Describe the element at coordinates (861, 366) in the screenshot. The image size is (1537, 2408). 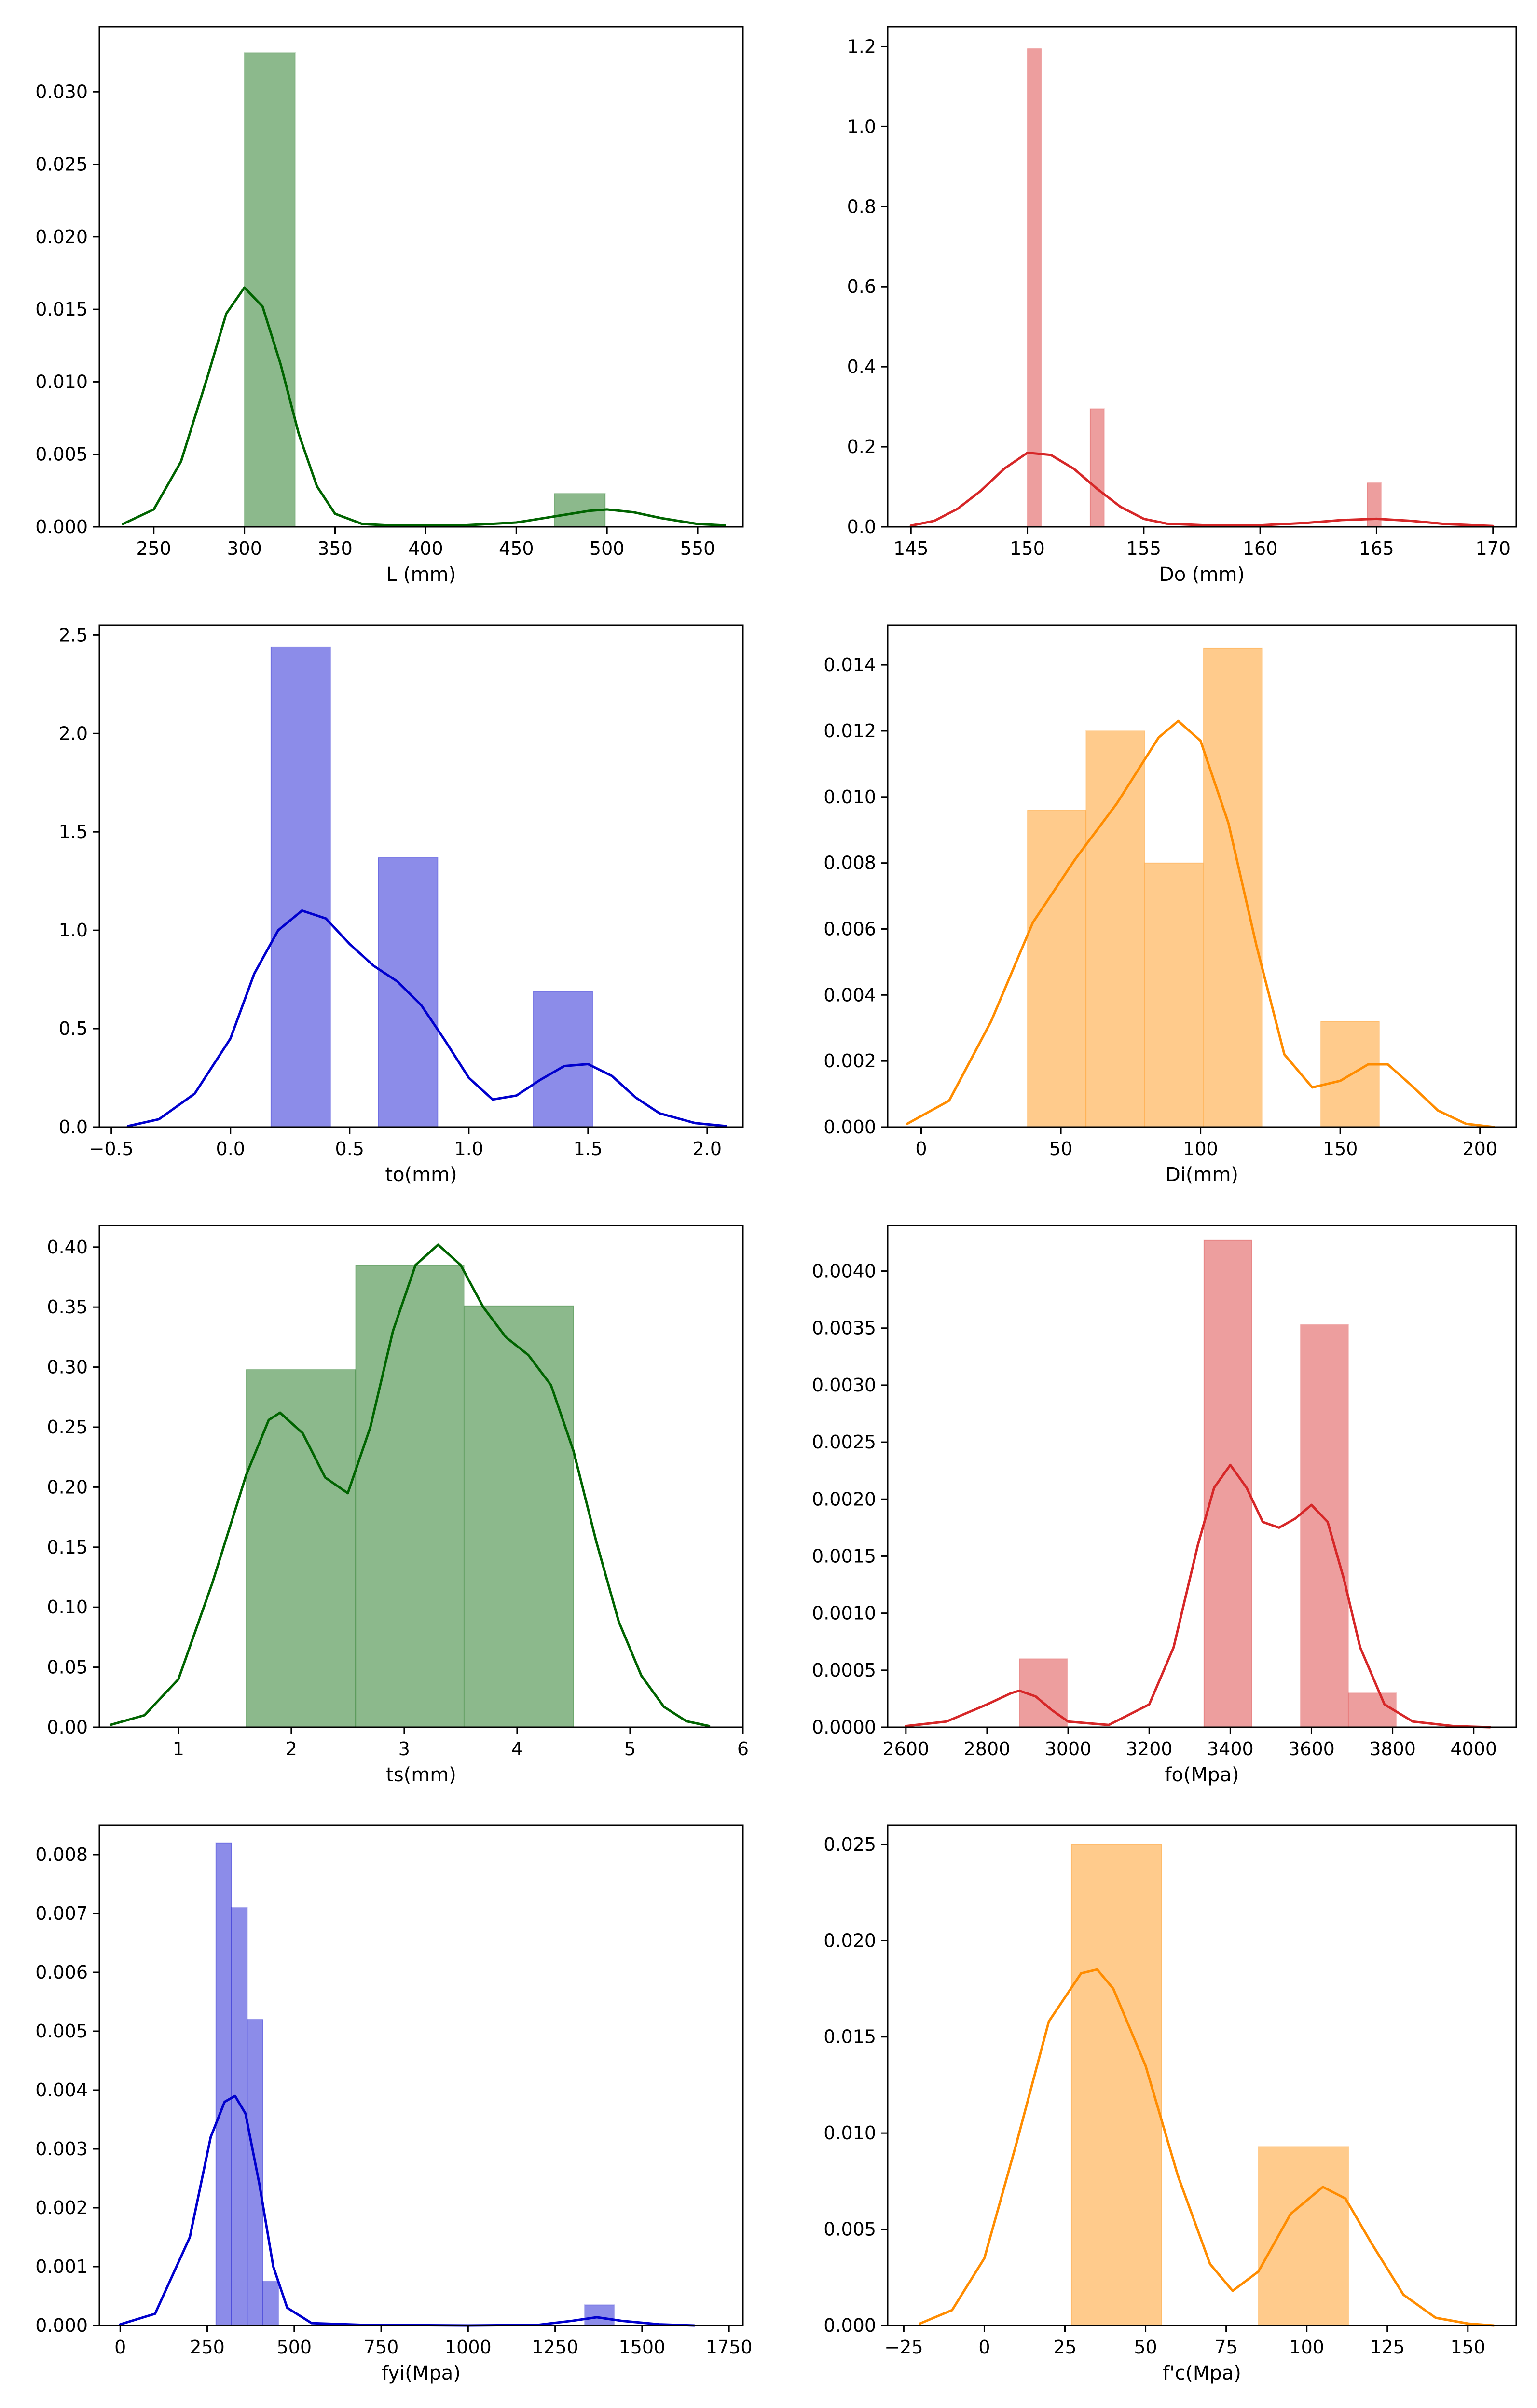
I see `y-tick-label: 0.4` at that location.